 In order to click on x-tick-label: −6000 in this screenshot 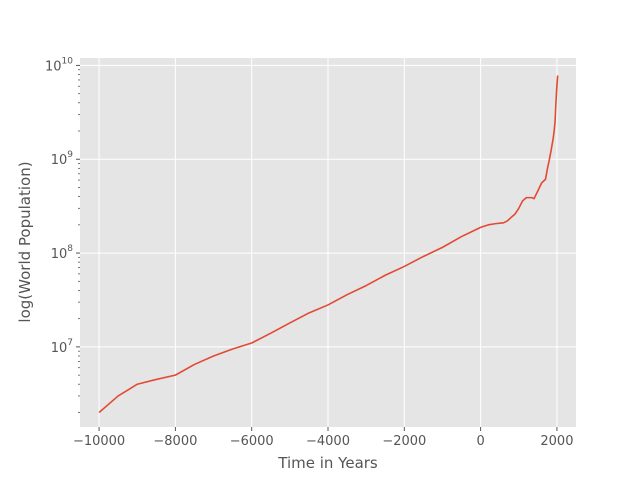, I will do `click(252, 441)`.